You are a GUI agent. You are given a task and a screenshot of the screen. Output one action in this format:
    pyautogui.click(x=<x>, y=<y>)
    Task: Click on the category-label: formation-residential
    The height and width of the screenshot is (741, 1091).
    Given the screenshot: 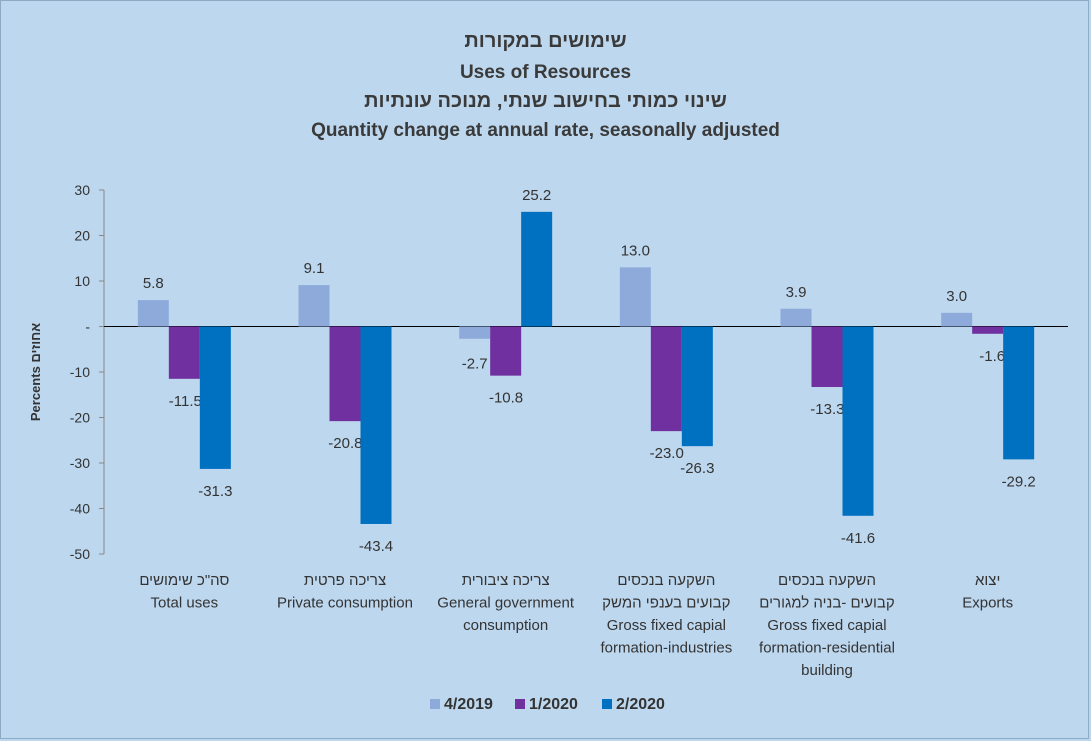 What is the action you would take?
    pyautogui.click(x=827, y=648)
    